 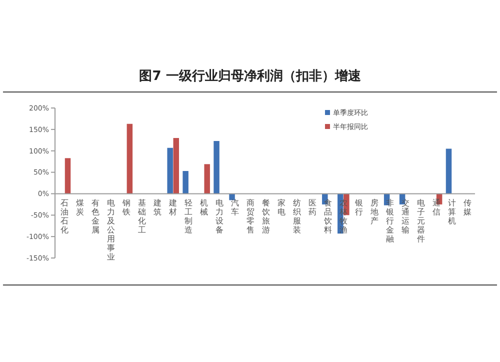 What do you see at coordinates (126, 207) in the screenshot?
I see `x-tick-label: 钢铁` at bounding box center [126, 207].